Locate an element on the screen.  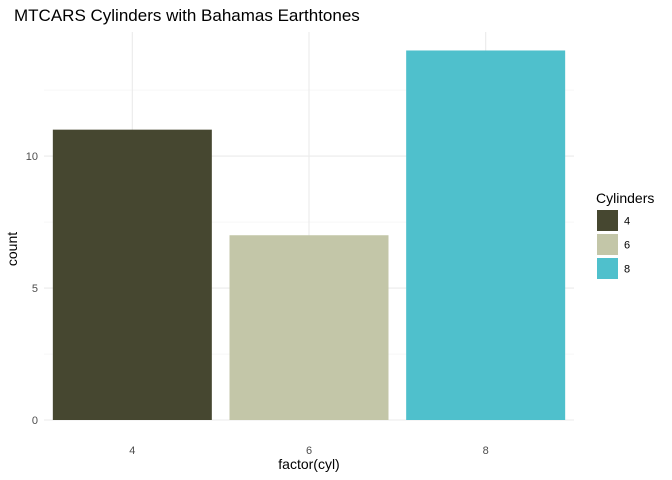
y-tick-labels: 0 5 10 is located at coordinates (32, 289).